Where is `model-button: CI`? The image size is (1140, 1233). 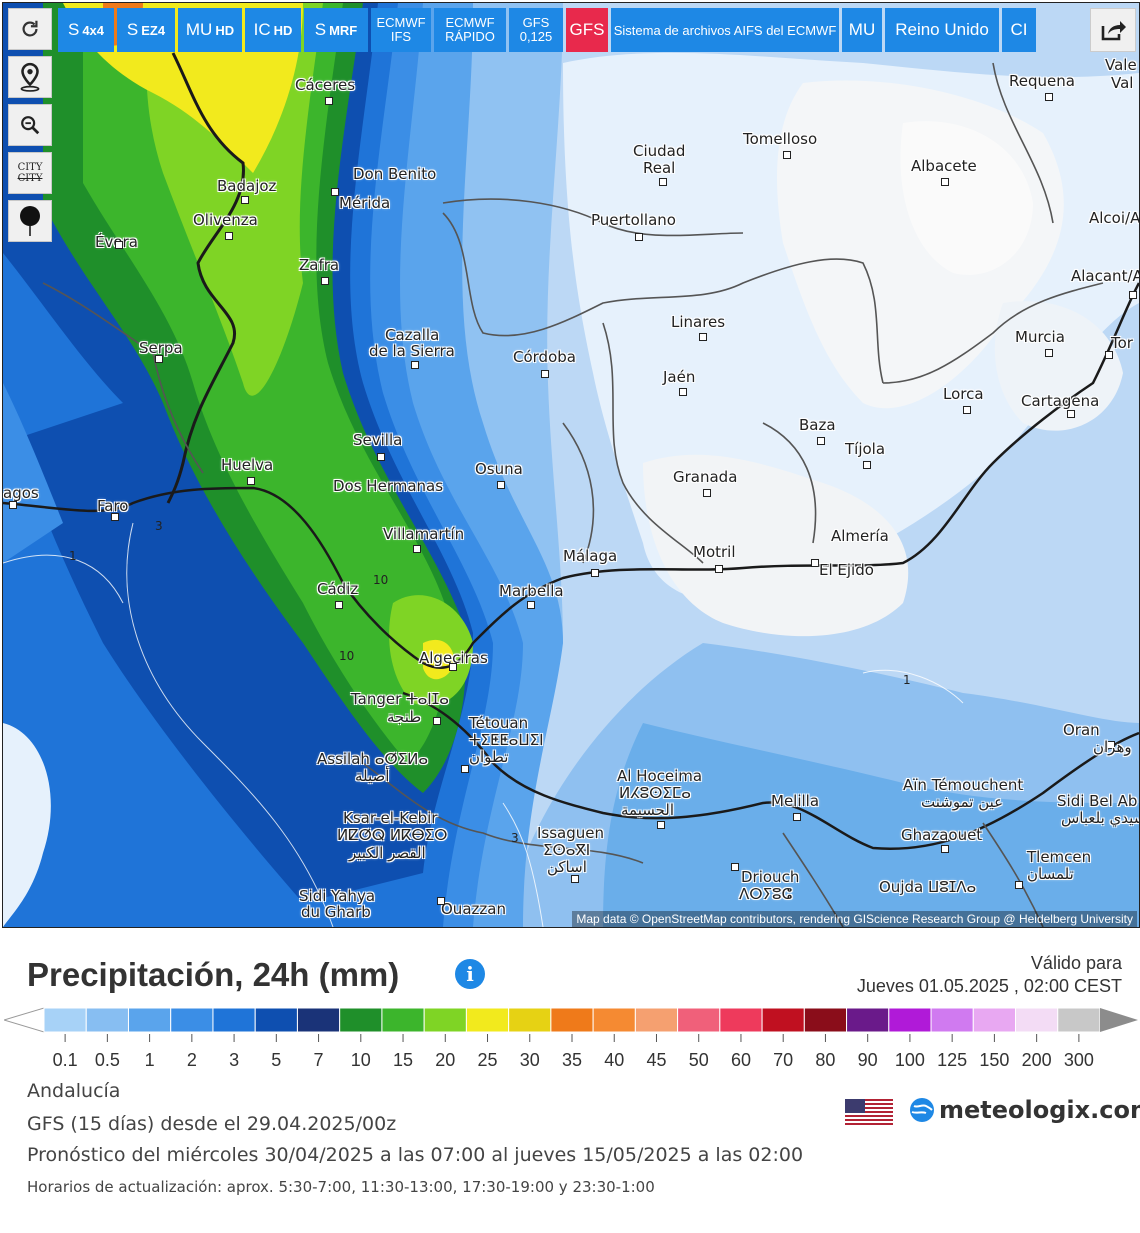 model-button: CI is located at coordinates (1019, 30).